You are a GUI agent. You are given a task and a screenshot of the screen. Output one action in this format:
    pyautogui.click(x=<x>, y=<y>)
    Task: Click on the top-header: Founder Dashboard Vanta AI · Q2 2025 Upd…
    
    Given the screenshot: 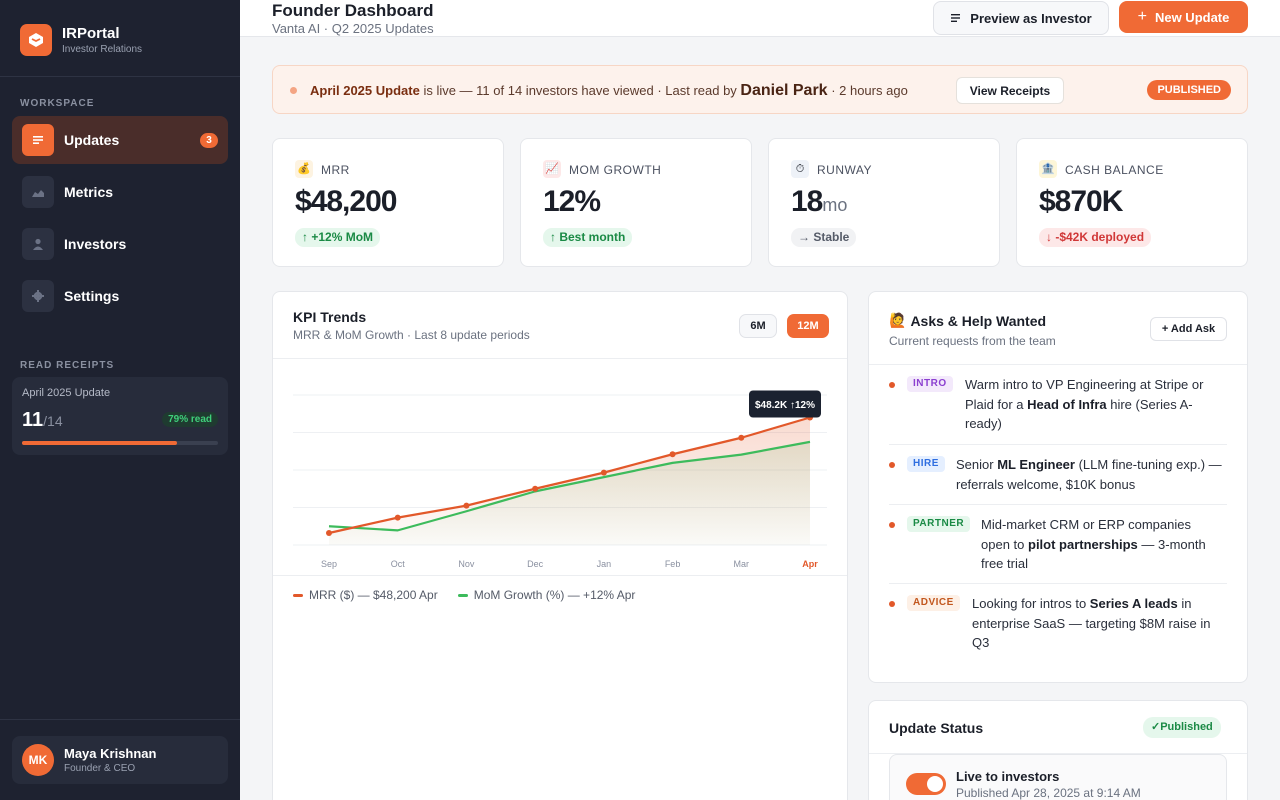 What is the action you would take?
    pyautogui.click(x=760, y=18)
    